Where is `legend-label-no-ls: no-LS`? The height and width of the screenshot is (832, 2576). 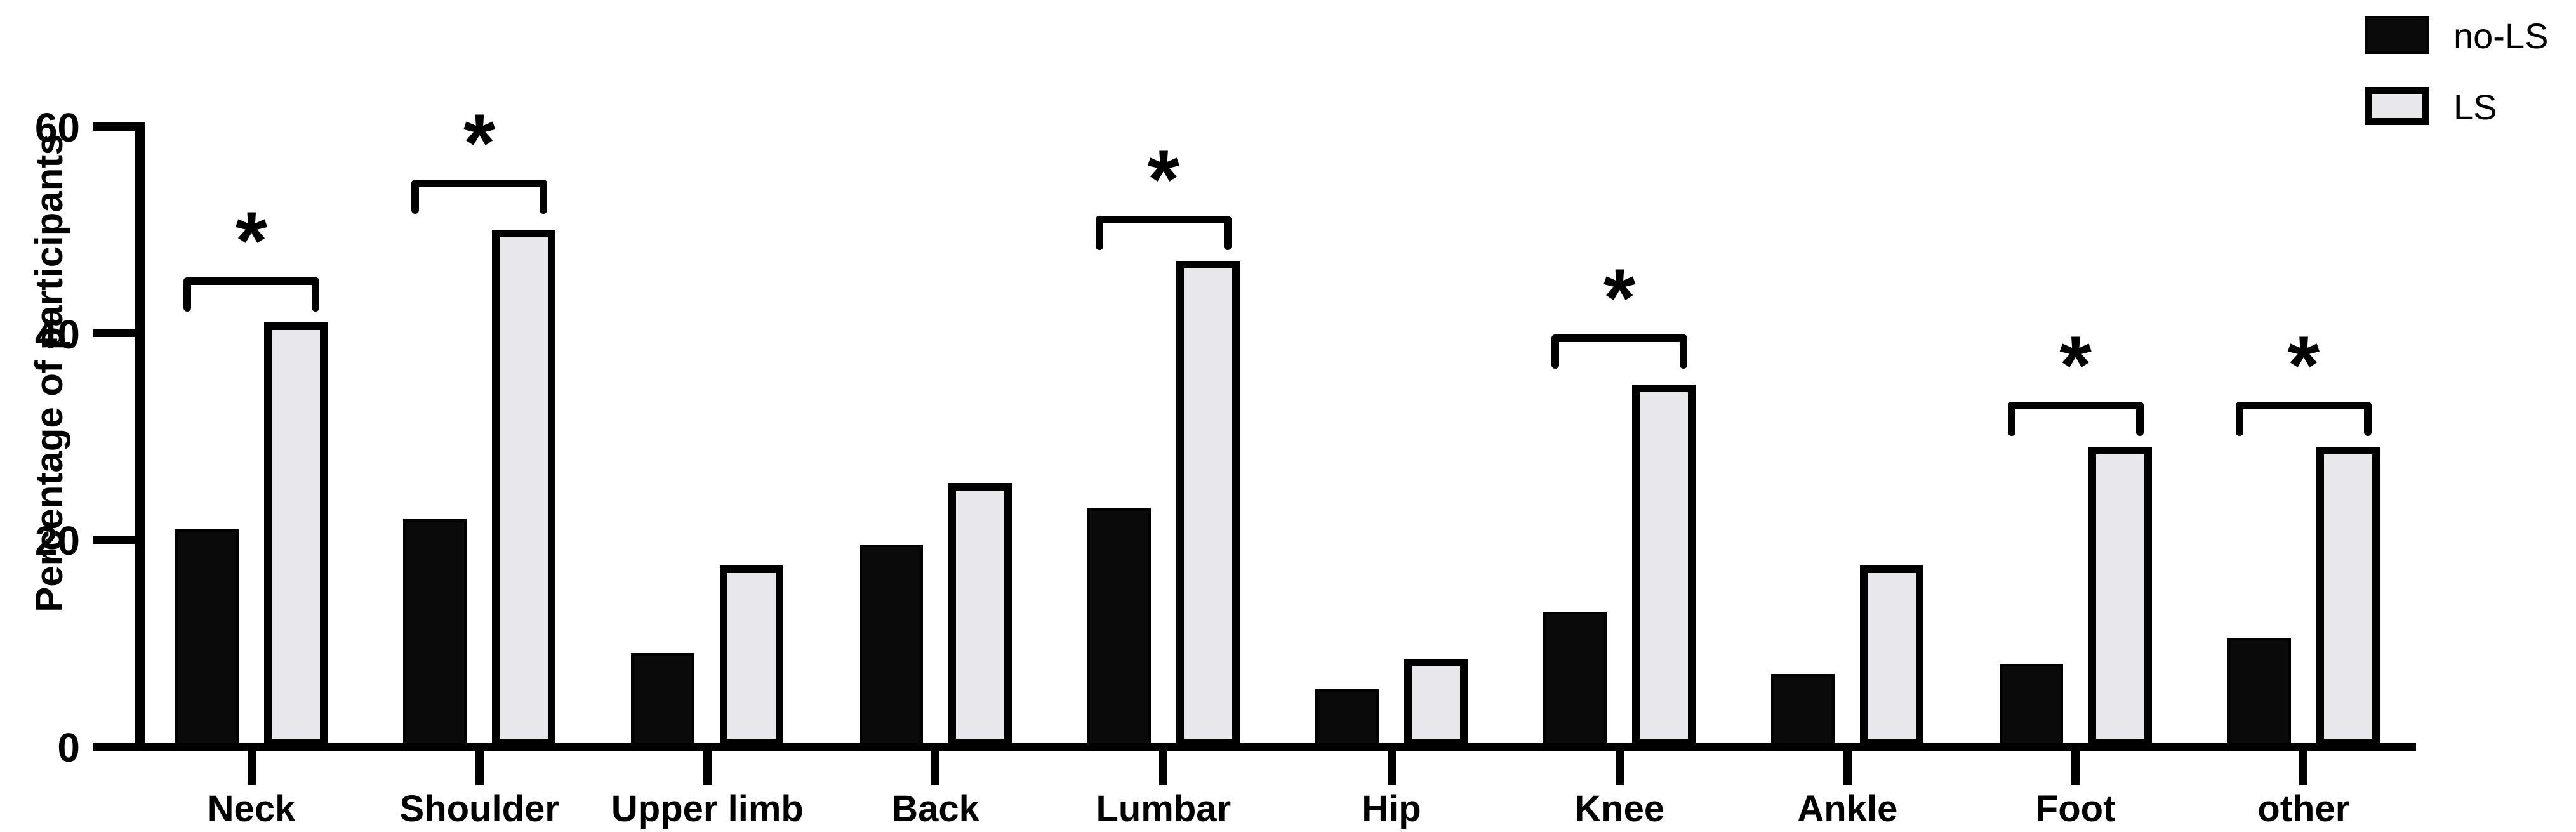 legend-label-no-ls: no-LS is located at coordinates (2501, 36).